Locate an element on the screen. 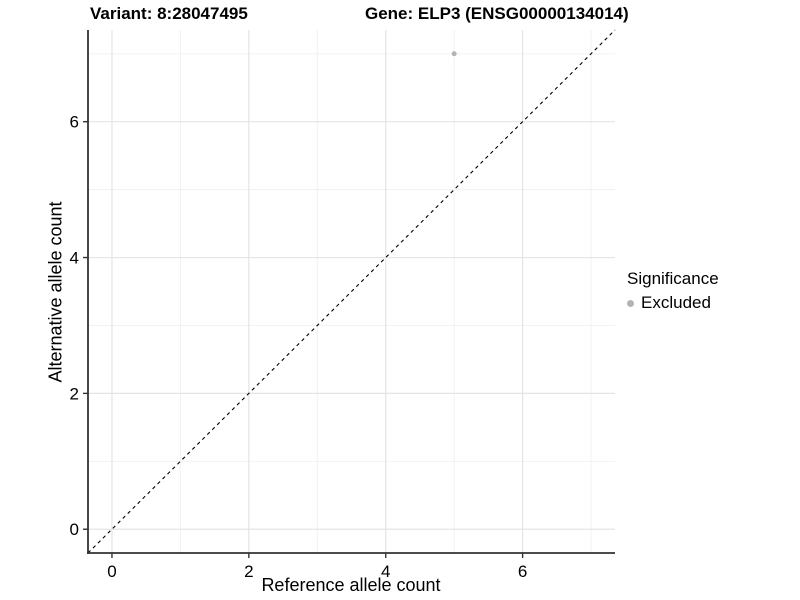  y-tick-label: 4 is located at coordinates (74, 258).